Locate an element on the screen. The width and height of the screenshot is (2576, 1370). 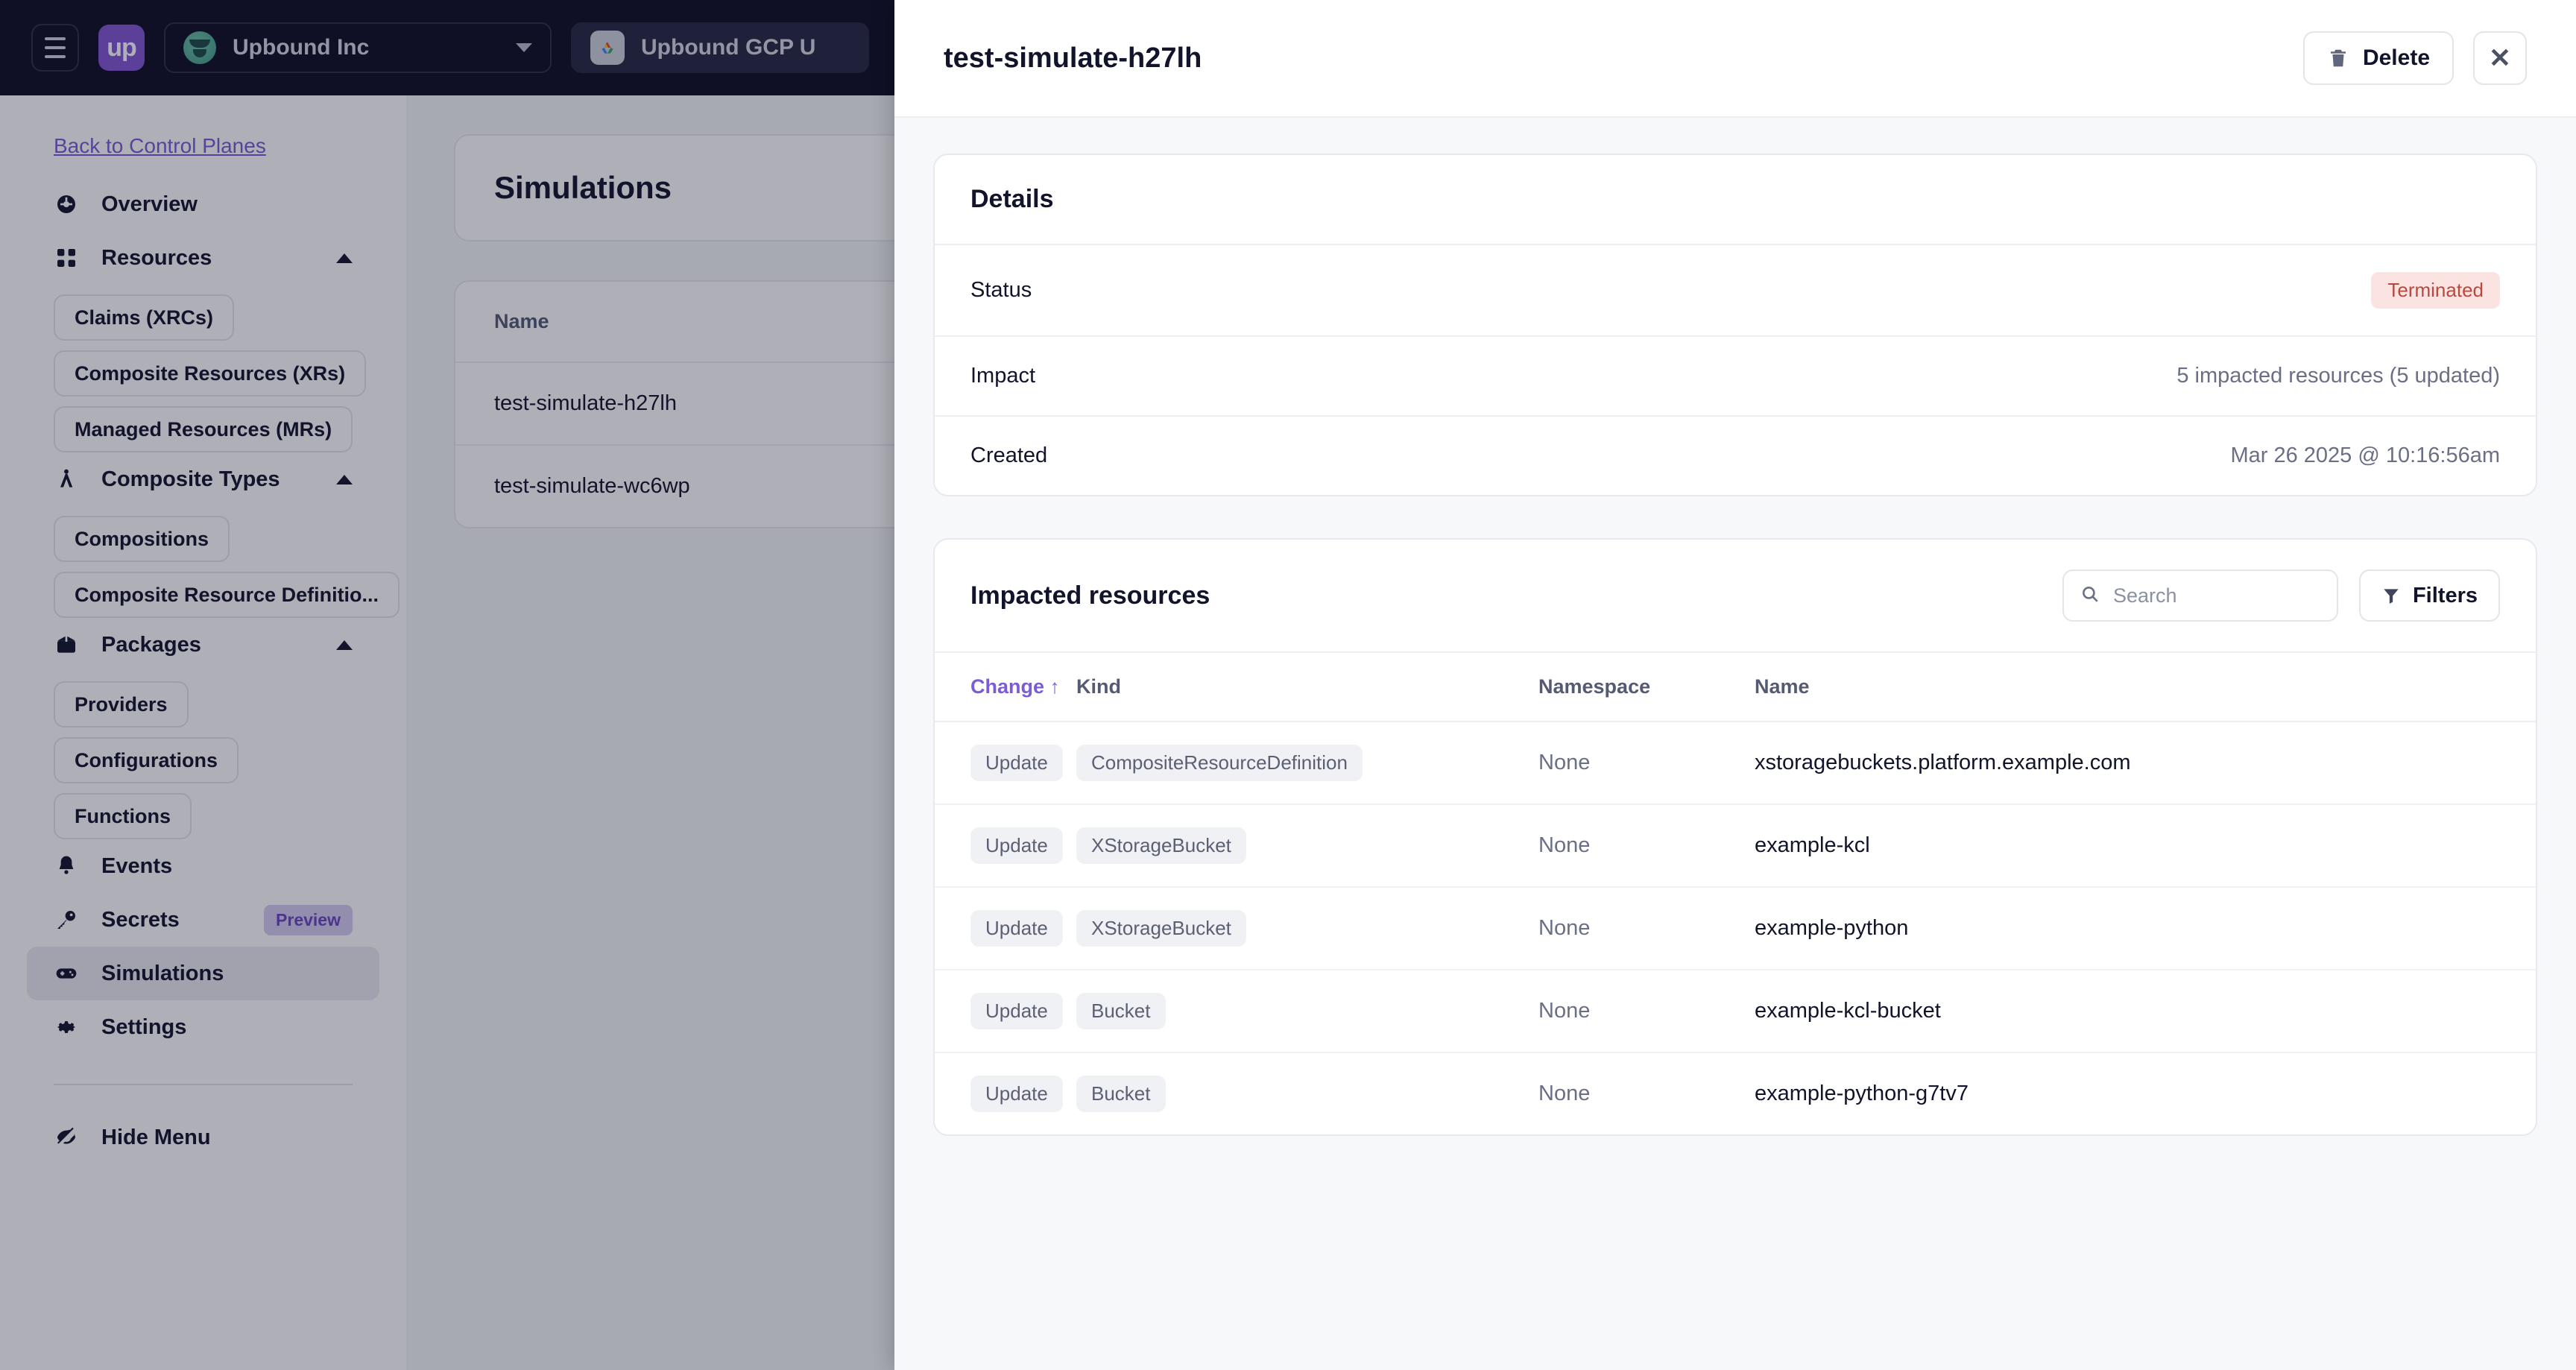
column-header-change-label: Change is located at coordinates (1007, 686).